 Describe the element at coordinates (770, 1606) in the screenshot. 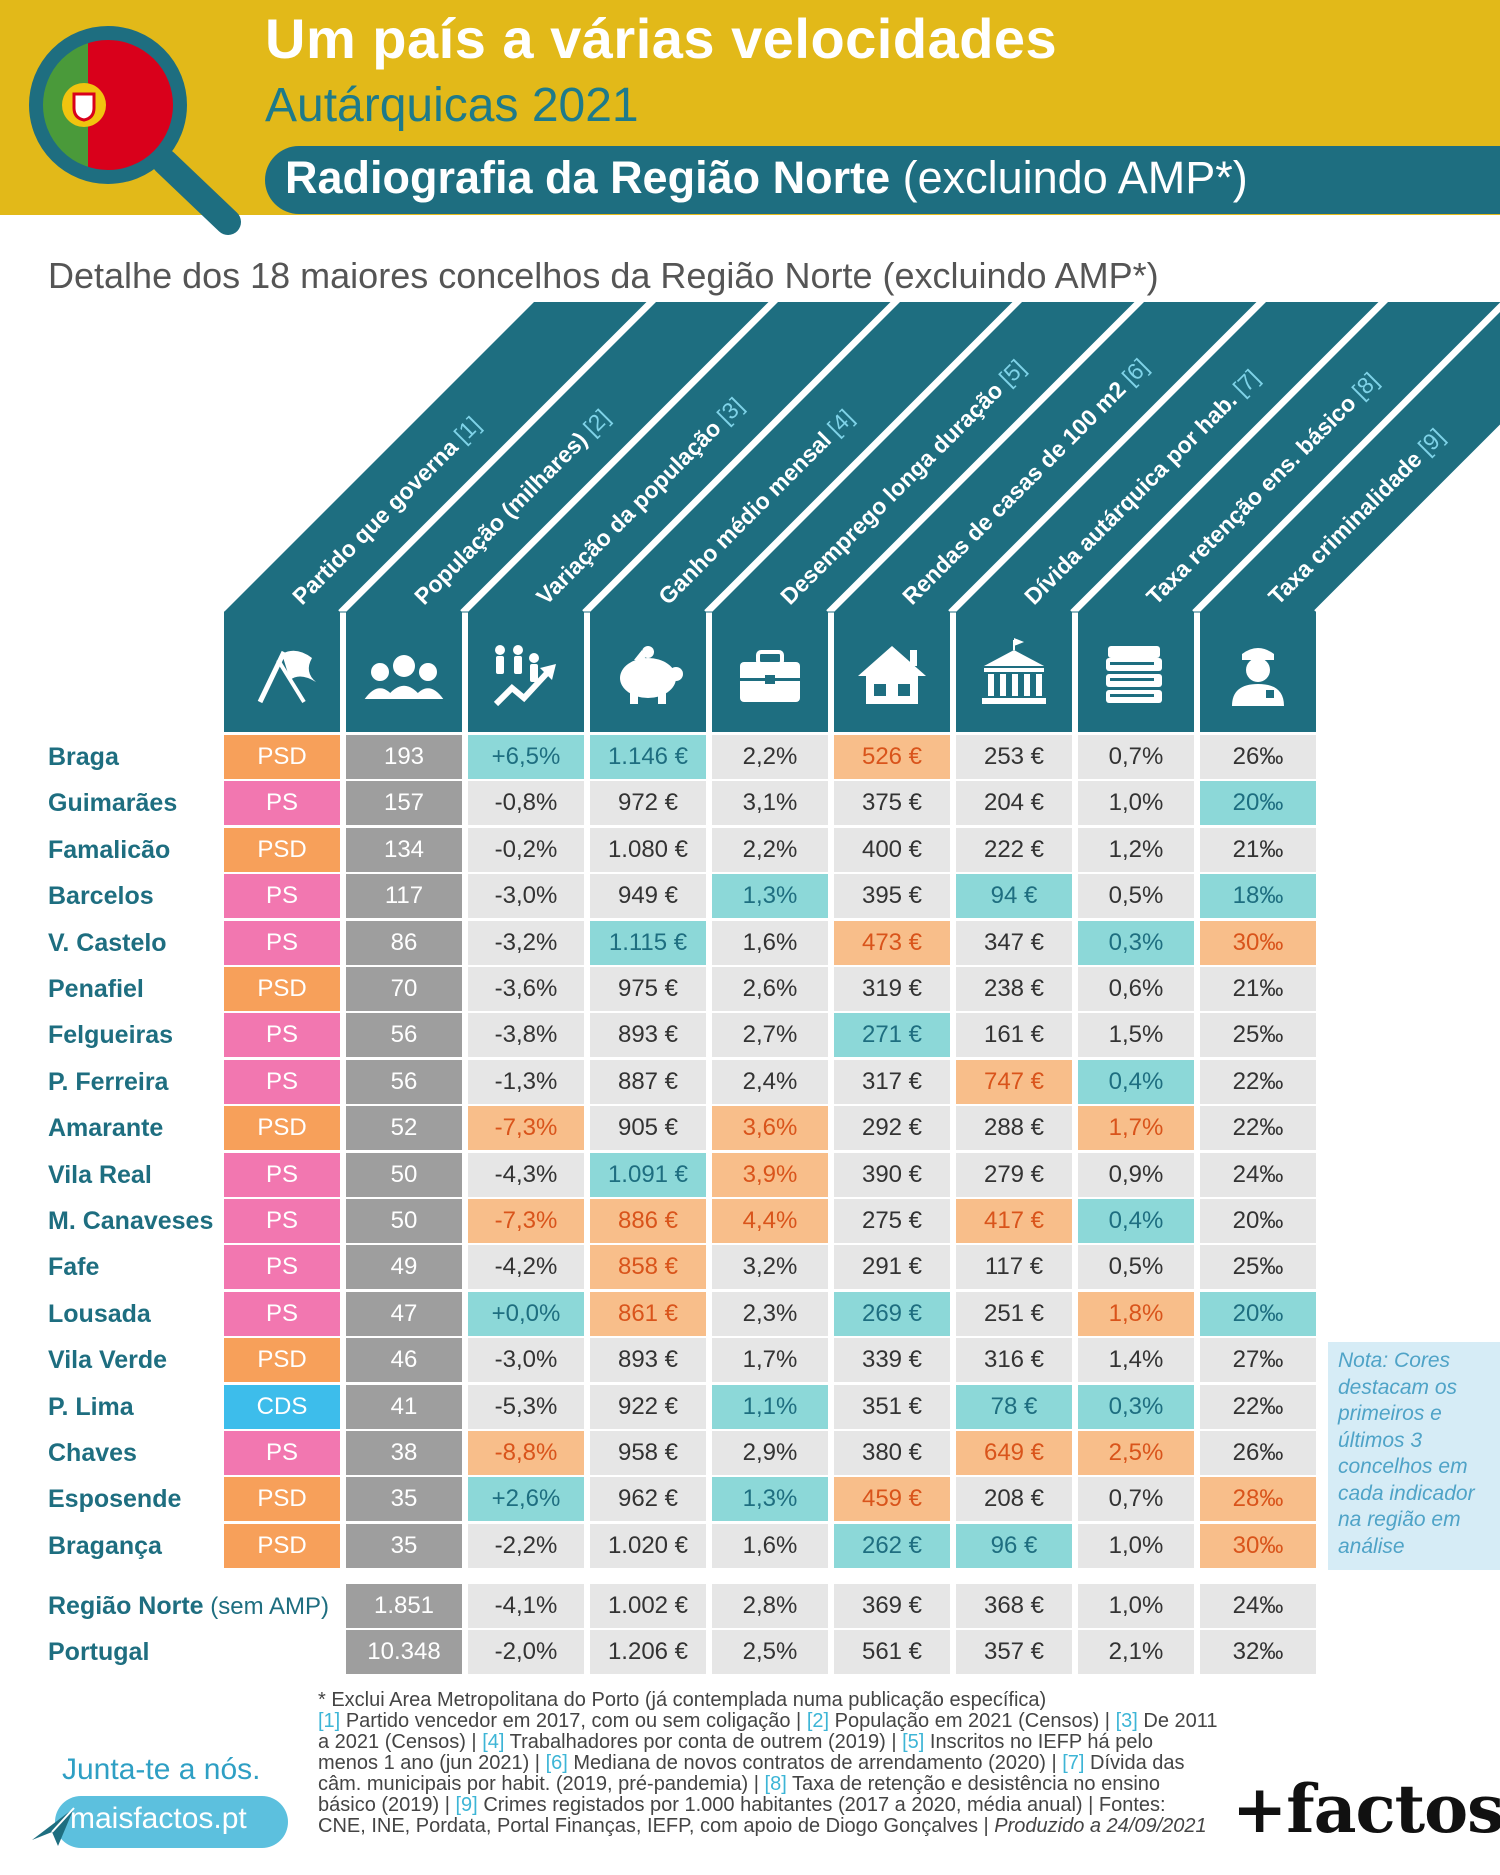

I see `summary-cell: 2,8%` at that location.